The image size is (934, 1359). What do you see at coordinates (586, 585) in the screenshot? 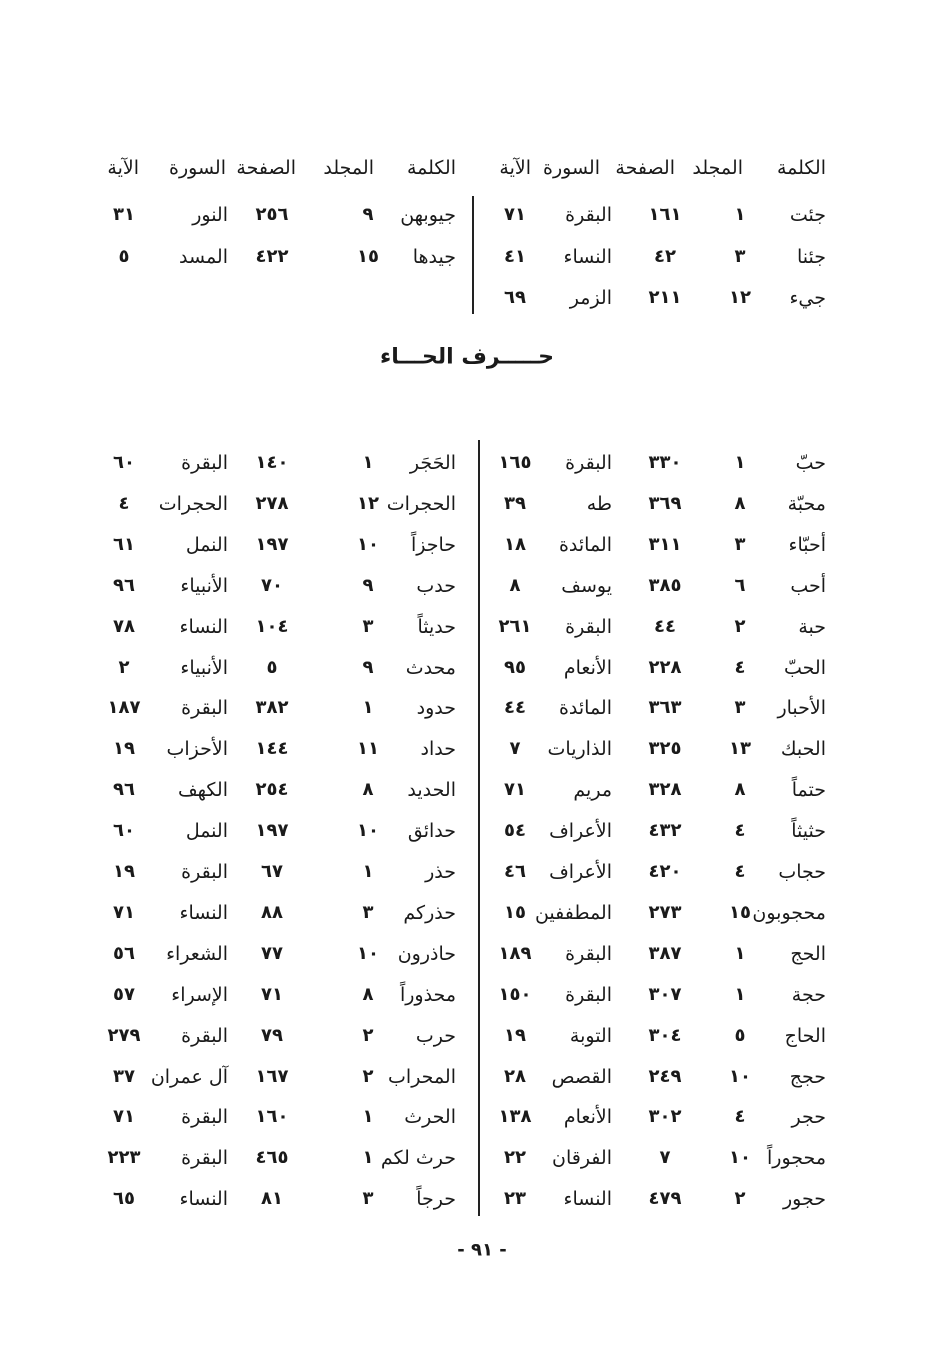
I see `index-surah-cell: يوسف` at bounding box center [586, 585].